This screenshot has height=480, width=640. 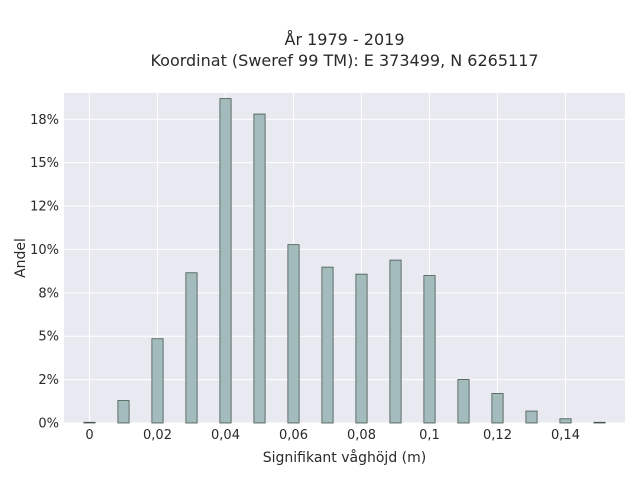 I want to click on y-tick-label-1: 2%, so click(x=48, y=380).